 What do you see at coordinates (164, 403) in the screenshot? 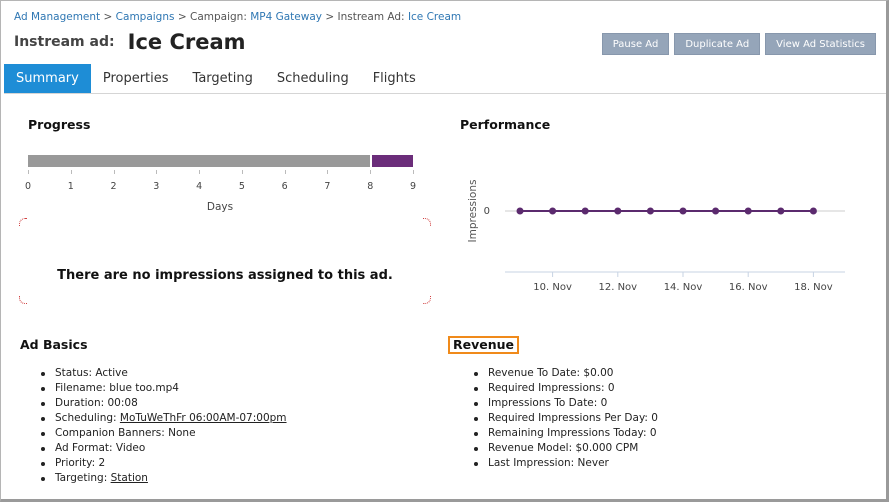
I see `ad-basics-item: Duration: 00:08` at bounding box center [164, 403].